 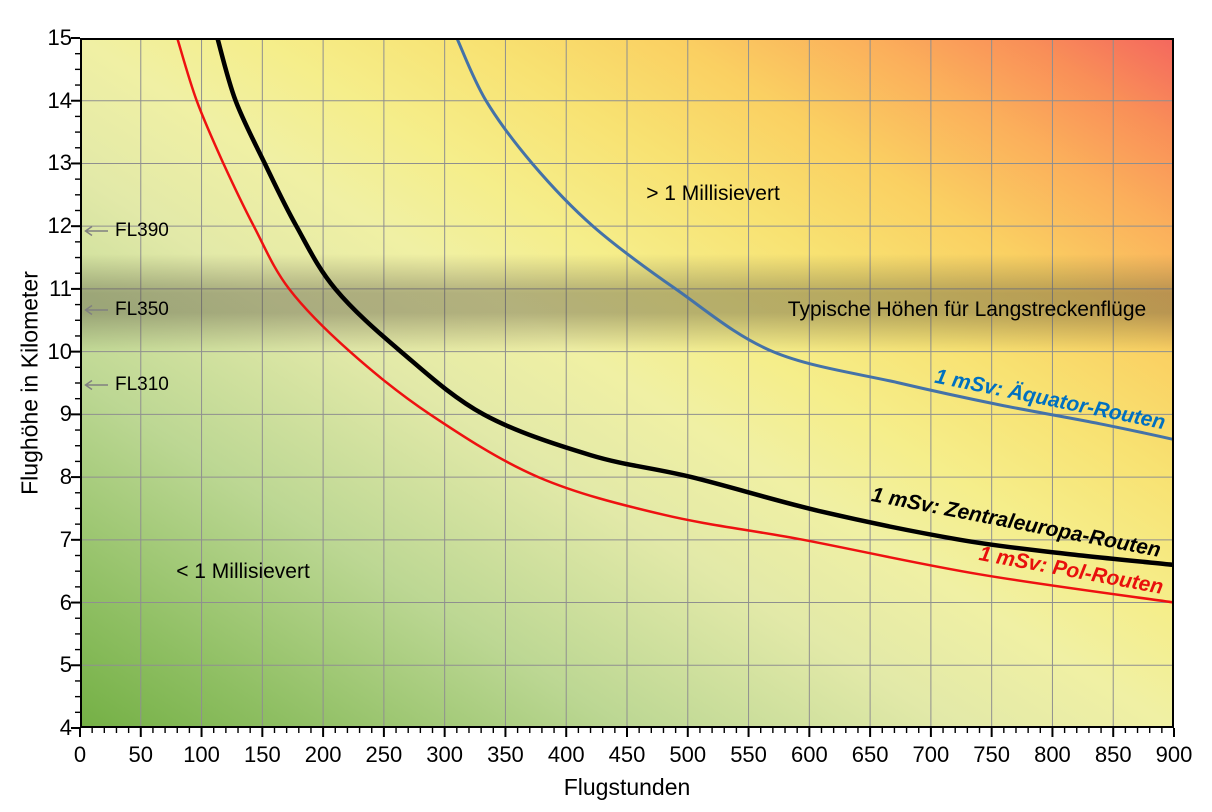 I want to click on flight-level-fl310: FL310, so click(x=126, y=385).